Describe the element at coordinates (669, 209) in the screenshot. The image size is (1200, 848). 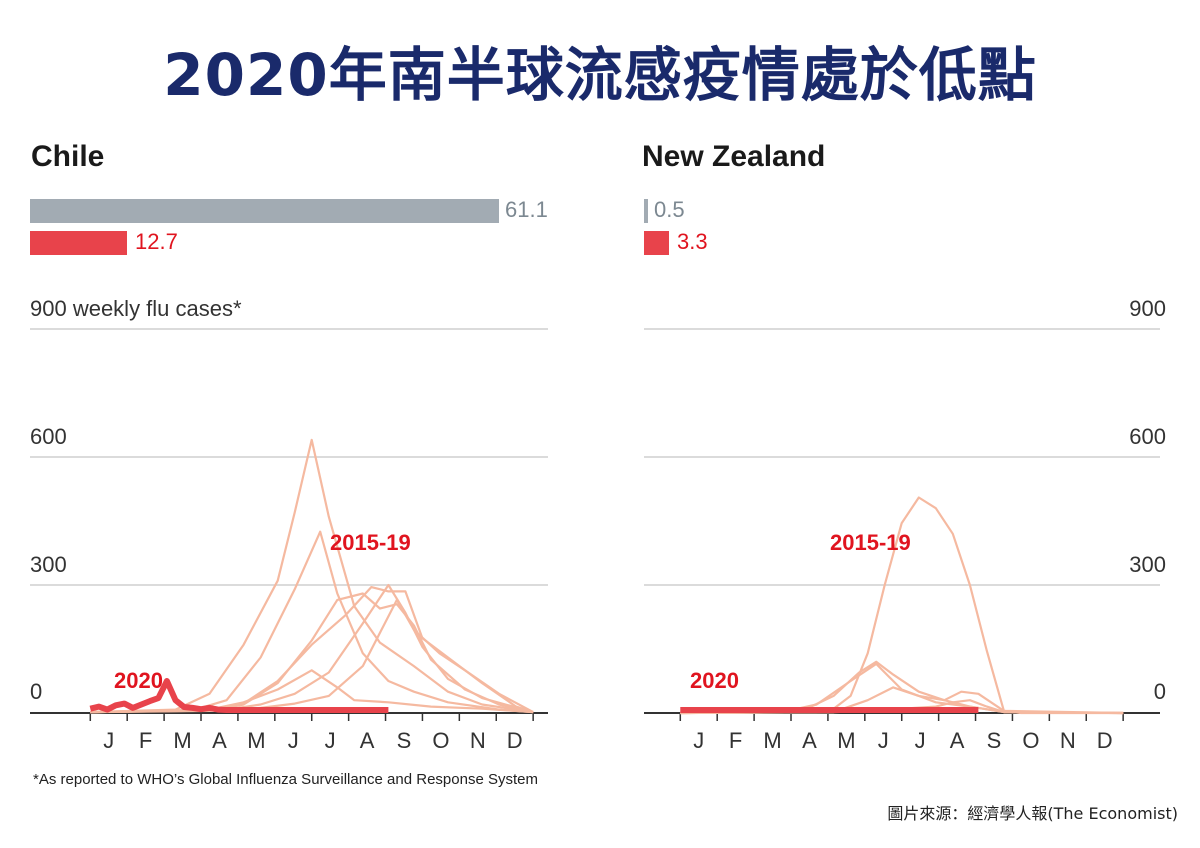
I see `nz-grey-total-label: 0.5` at that location.